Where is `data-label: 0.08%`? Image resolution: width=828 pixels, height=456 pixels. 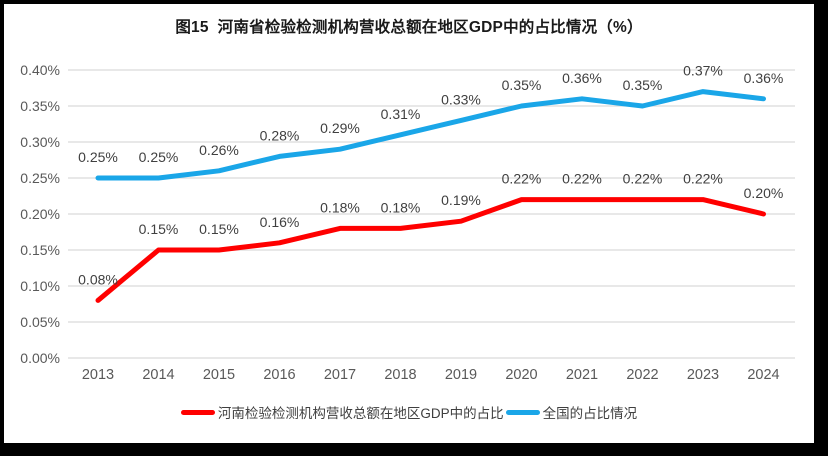
data-label: 0.08% is located at coordinates (98, 279).